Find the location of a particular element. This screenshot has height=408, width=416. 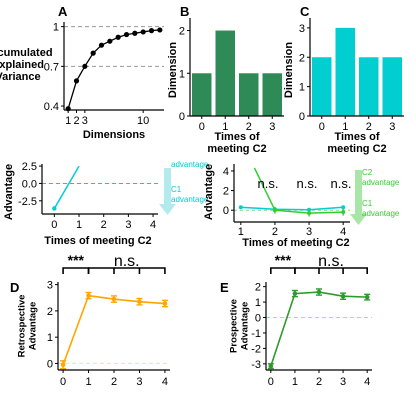

right-mid-ytick-label: 2 is located at coordinates (226, 192).